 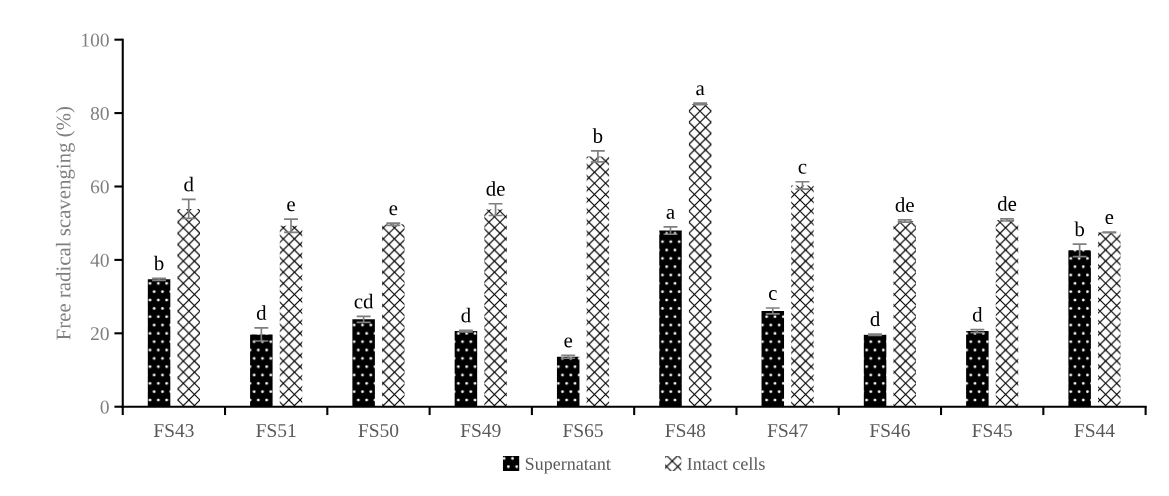 I want to click on x-tick-label: FS65, so click(x=583, y=431).